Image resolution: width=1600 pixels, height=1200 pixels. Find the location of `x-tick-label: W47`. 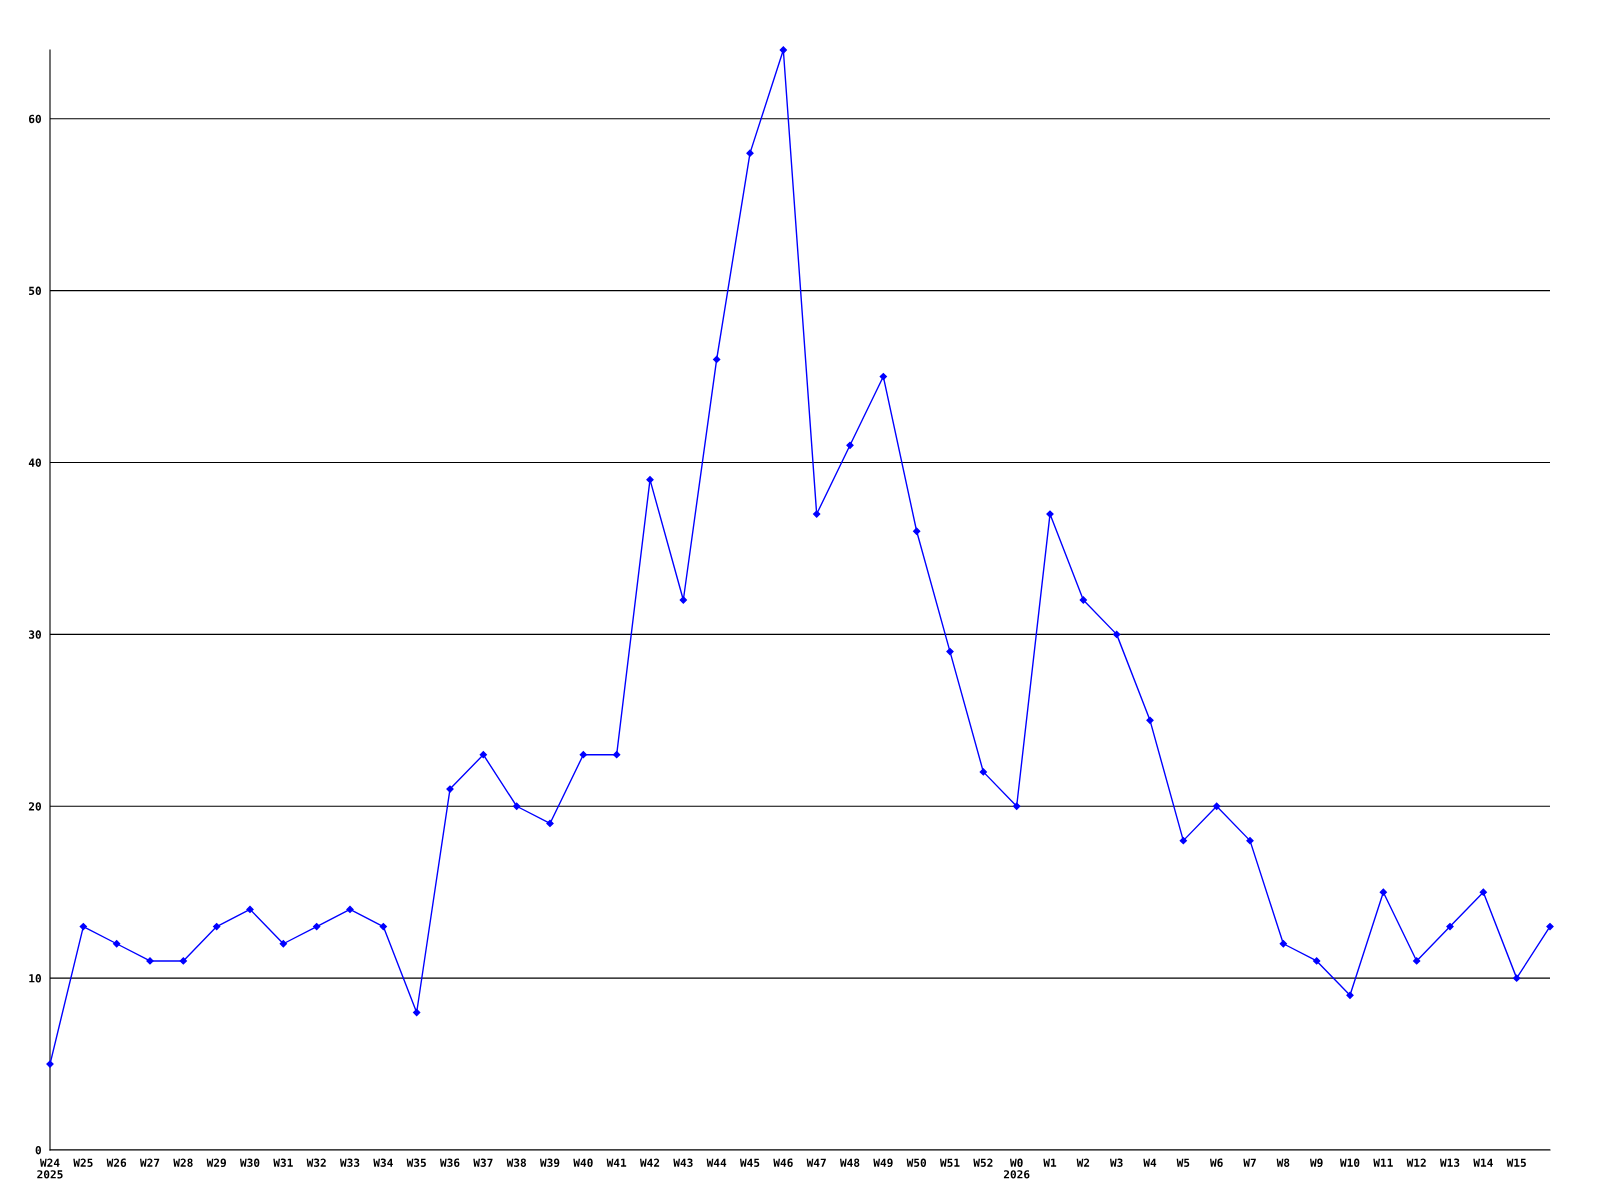

x-tick-label: W47 is located at coordinates (816, 1162).